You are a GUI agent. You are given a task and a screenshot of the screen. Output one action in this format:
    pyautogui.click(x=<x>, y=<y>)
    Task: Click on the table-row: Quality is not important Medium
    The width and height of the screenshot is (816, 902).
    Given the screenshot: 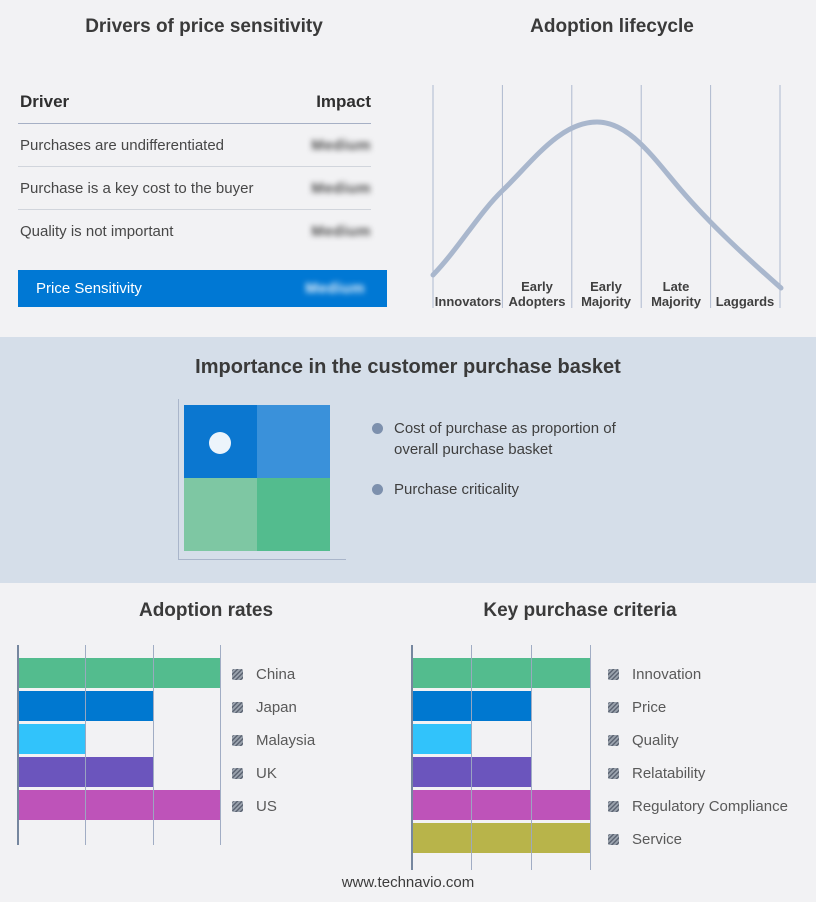 What is the action you would take?
    pyautogui.click(x=194, y=231)
    